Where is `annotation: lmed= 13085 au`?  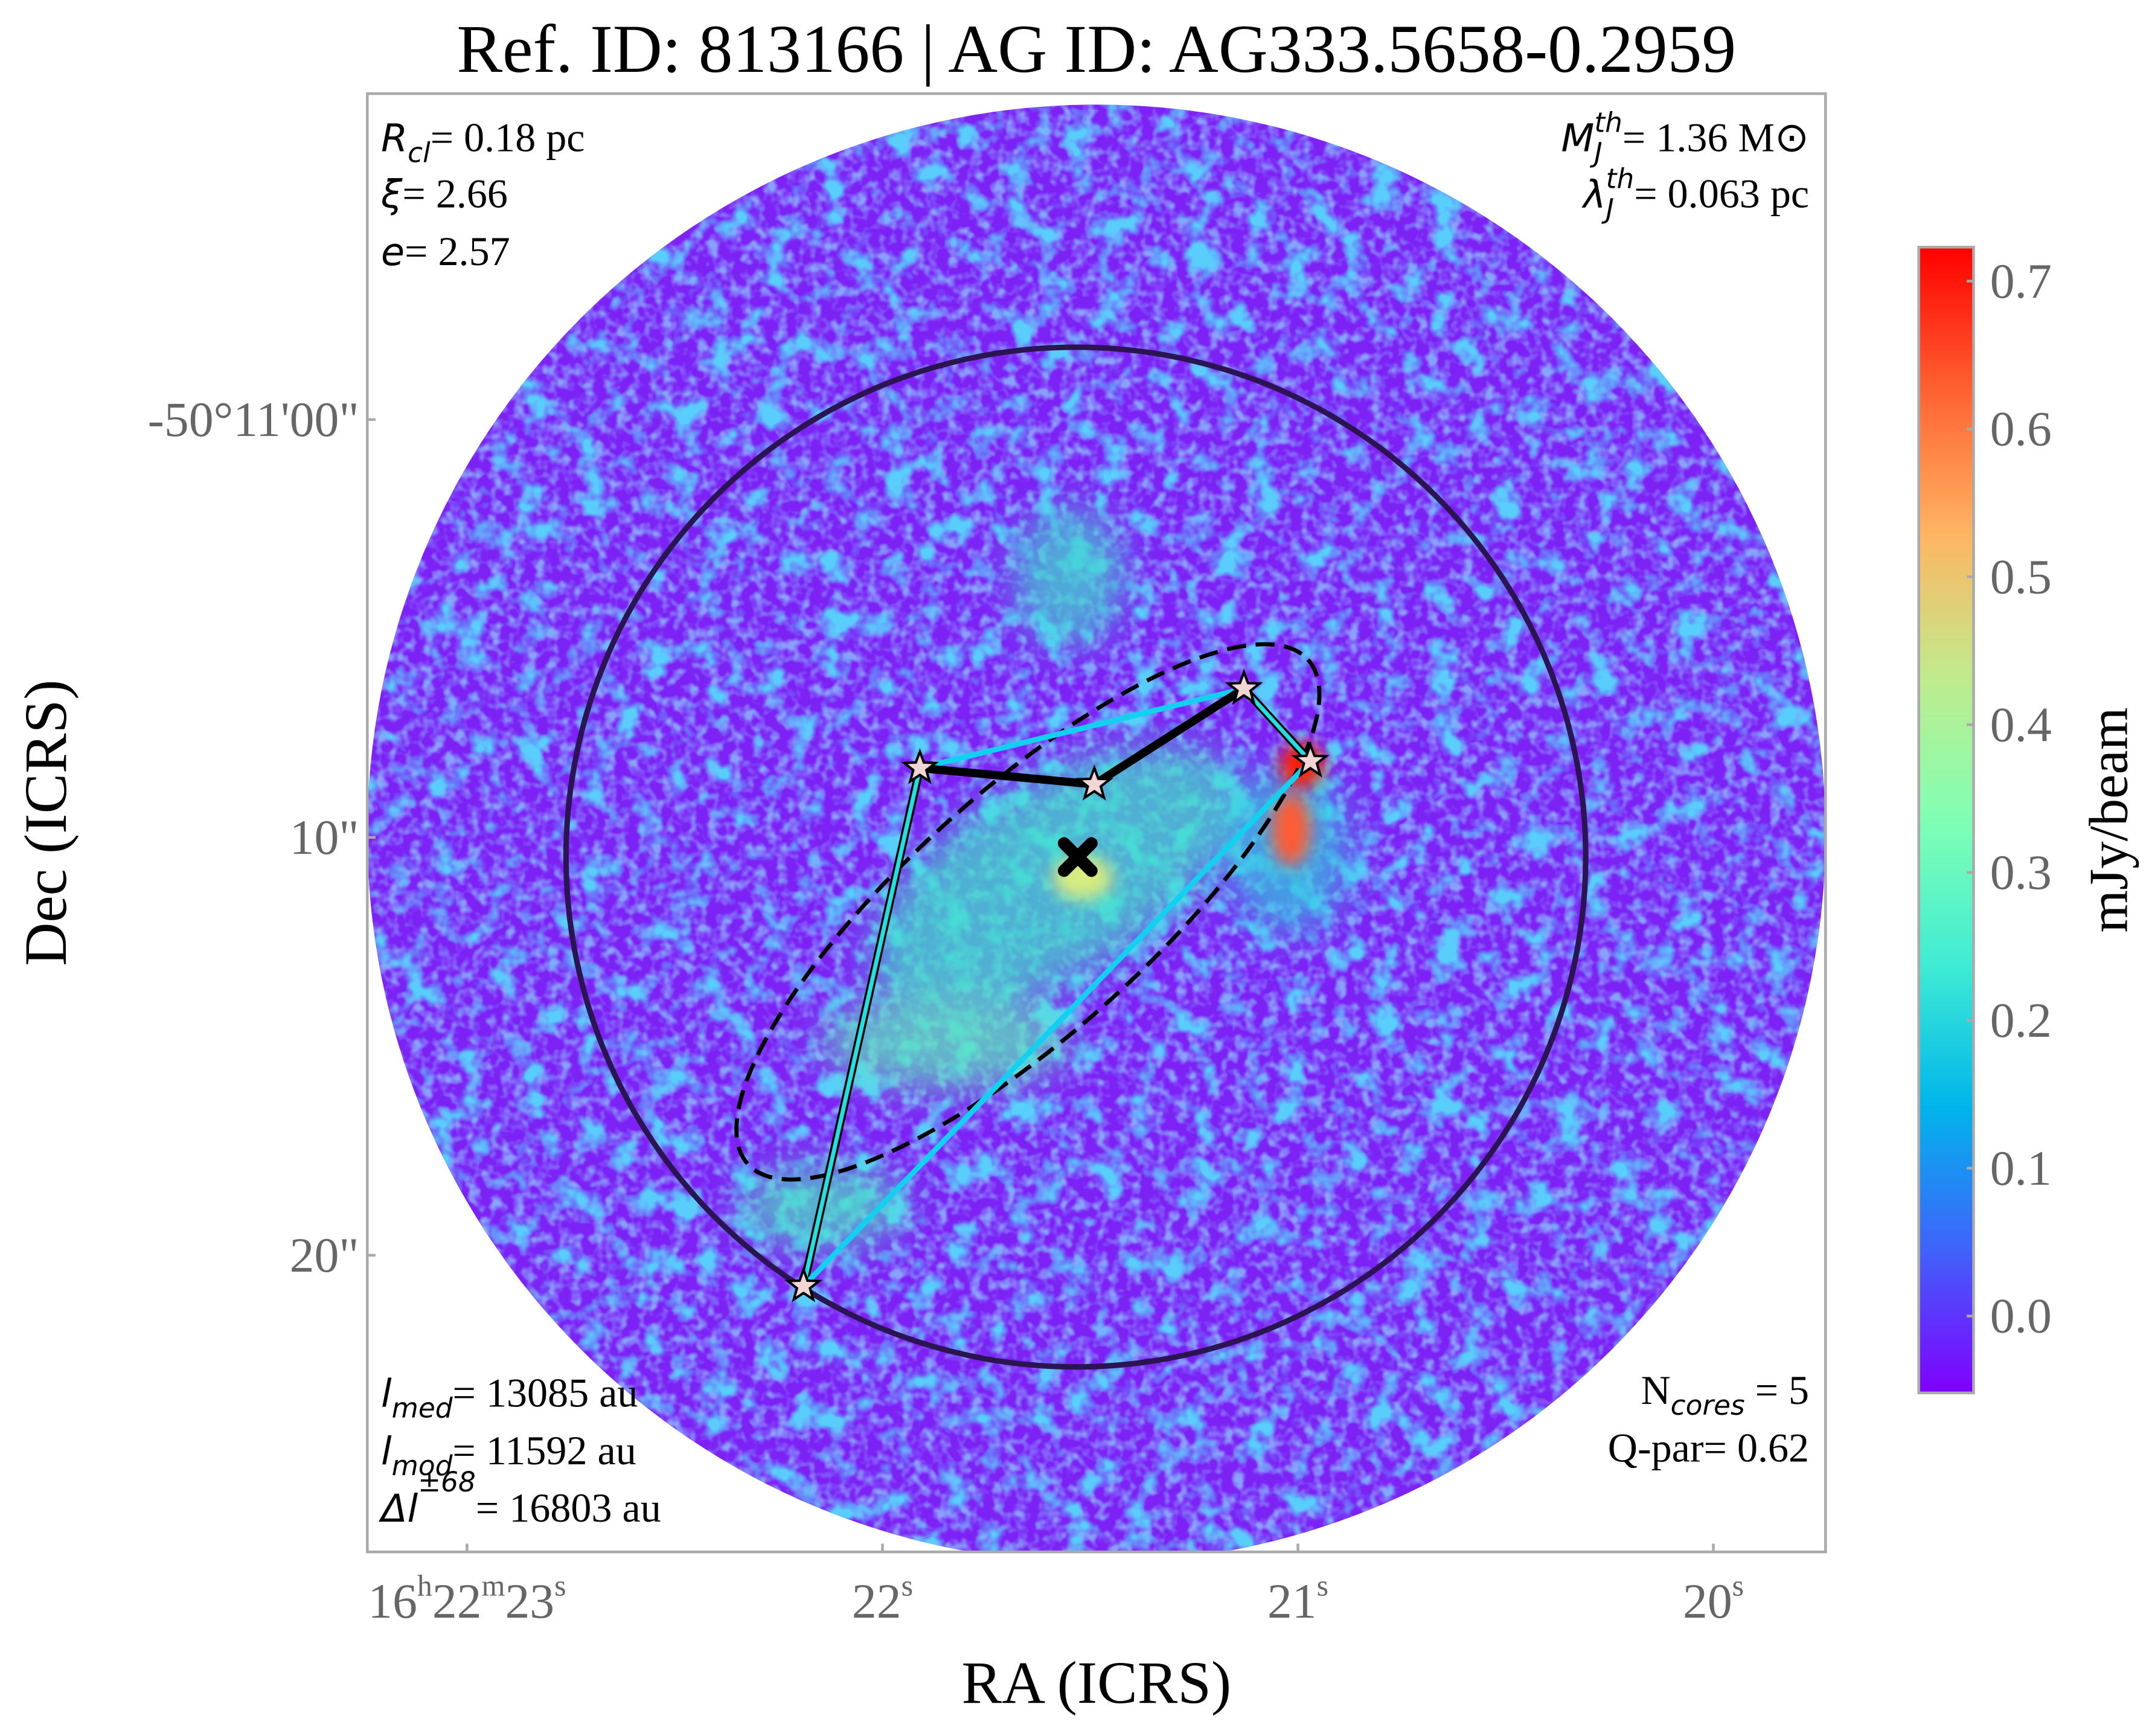 annotation: lmed= 13085 au is located at coordinates (509, 1397).